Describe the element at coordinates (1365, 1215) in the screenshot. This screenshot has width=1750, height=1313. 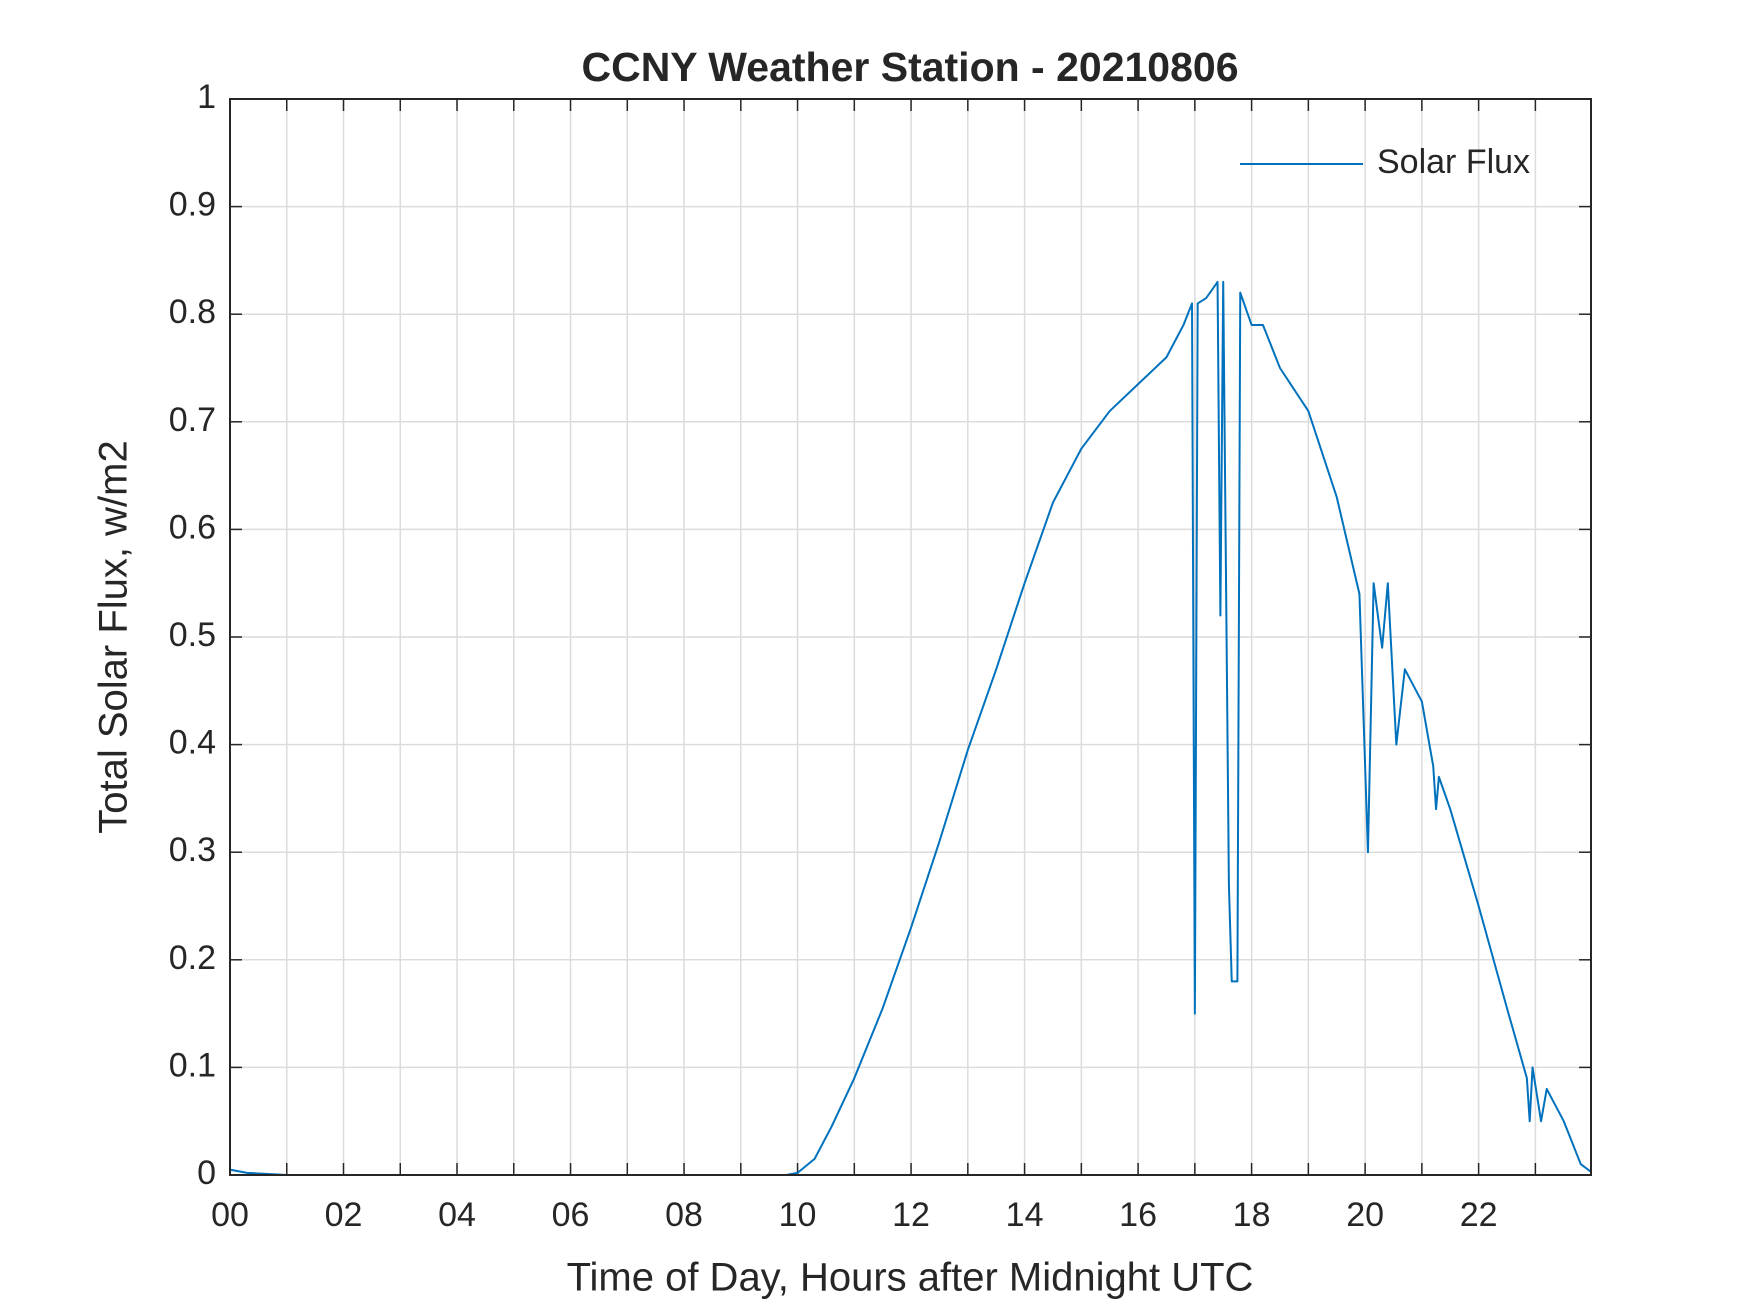
I see `x-tick-label: 20` at that location.